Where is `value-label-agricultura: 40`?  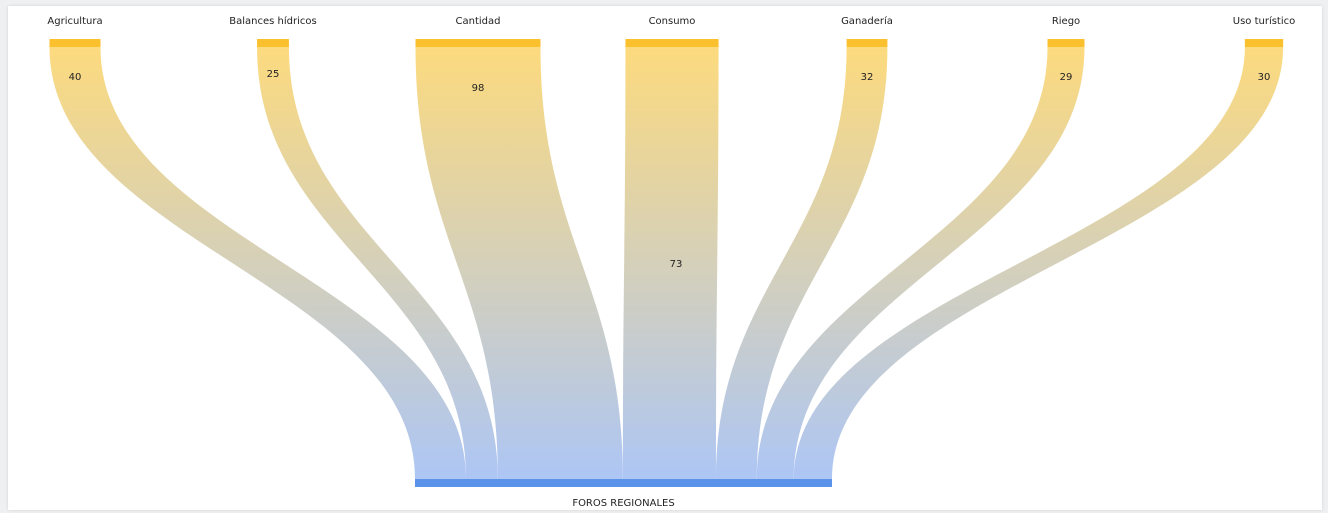 value-label-agricultura: 40 is located at coordinates (75, 77).